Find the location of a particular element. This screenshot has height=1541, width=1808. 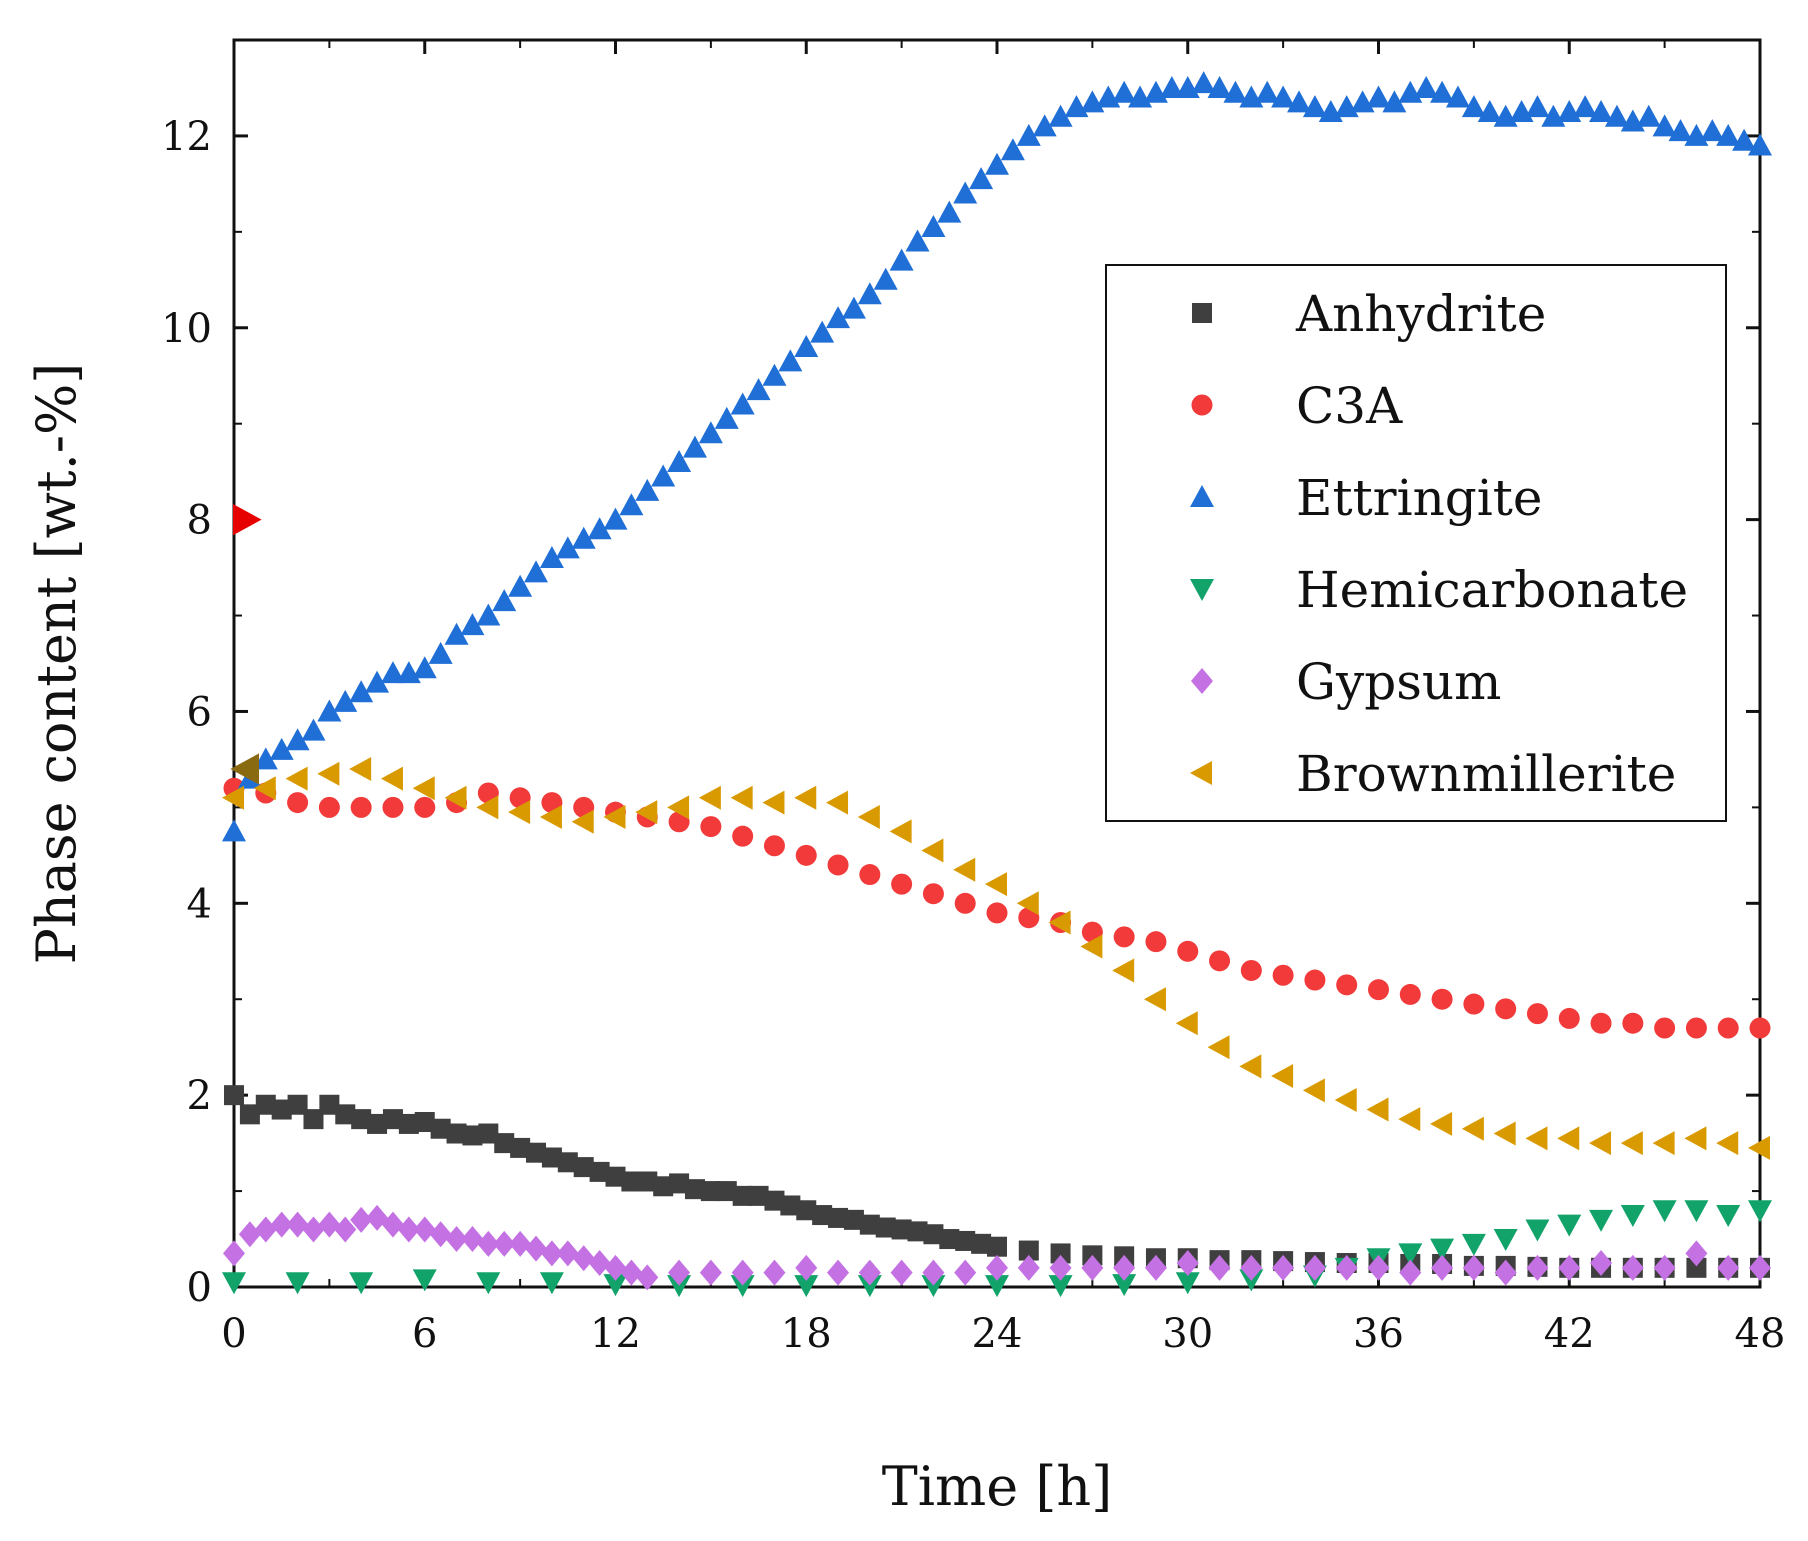

legend-item: Ettringite is located at coordinates (1366, 498).